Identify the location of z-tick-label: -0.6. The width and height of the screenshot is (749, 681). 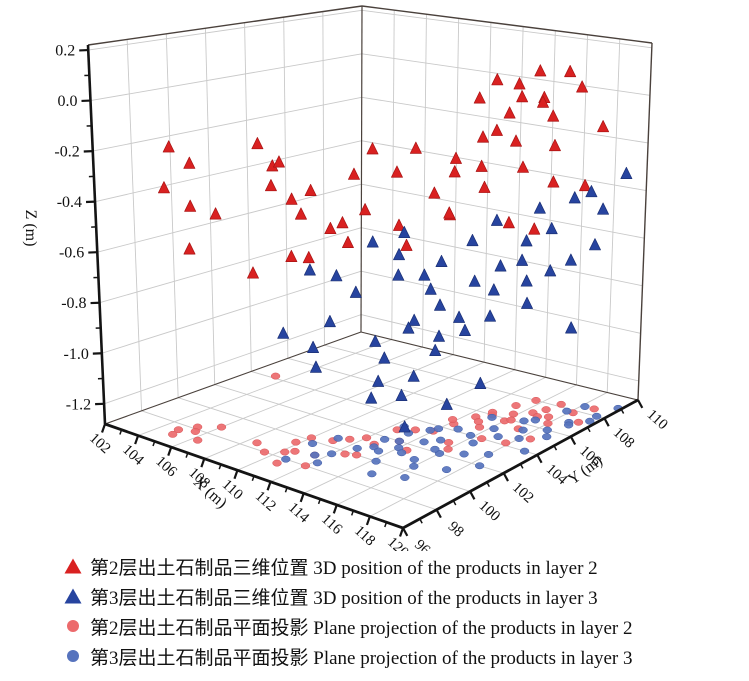
(71, 253).